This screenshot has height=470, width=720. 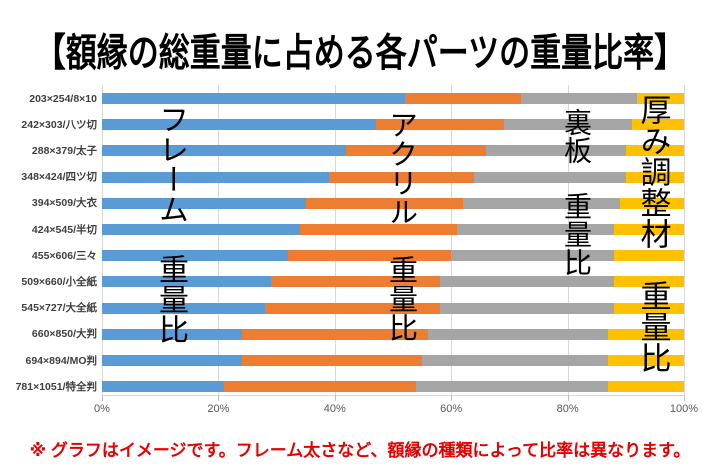 What do you see at coordinates (56, 386) in the screenshot?
I see `category-label: 781×1051/特全判` at bounding box center [56, 386].